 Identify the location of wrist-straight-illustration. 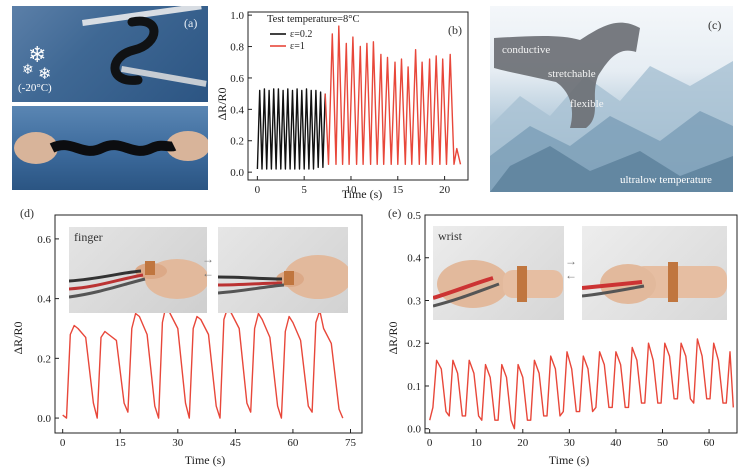
(654, 283).